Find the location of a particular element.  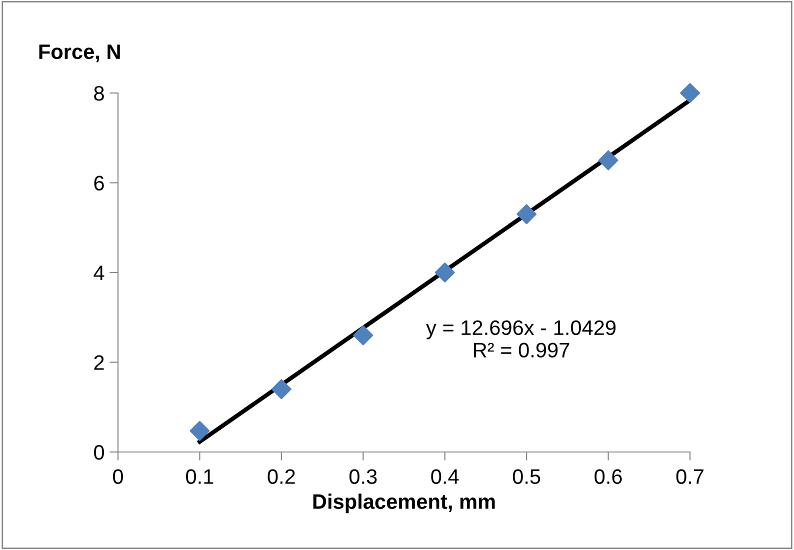

y-tick-label: 2 is located at coordinates (99, 362).